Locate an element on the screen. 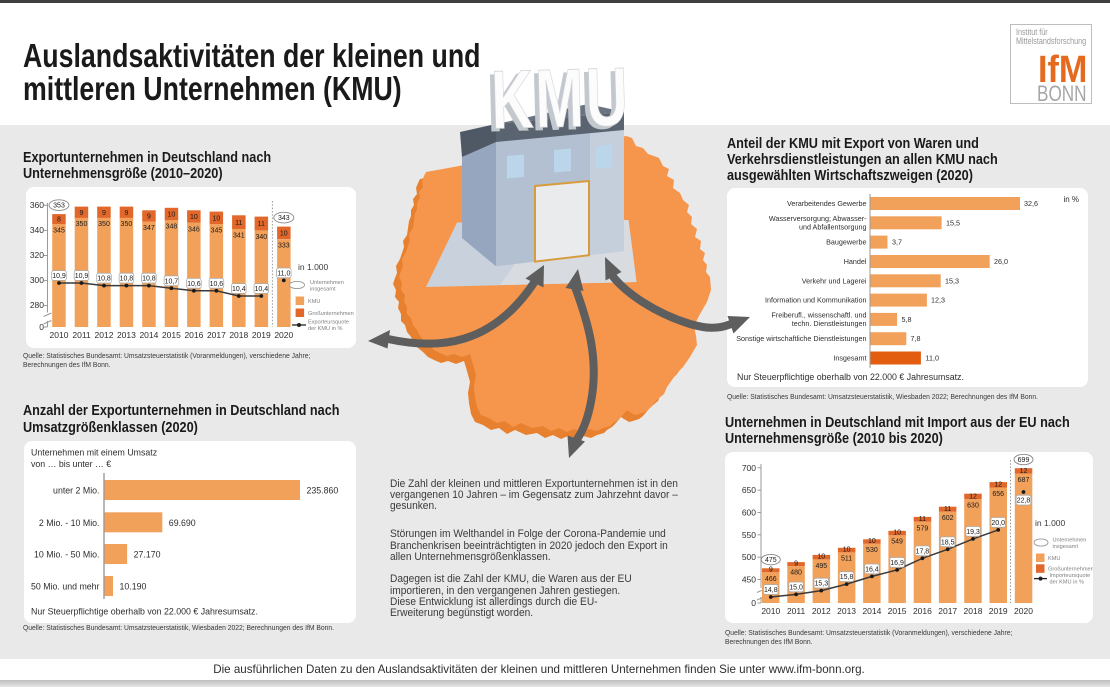  svg-text: 341 is located at coordinates (239, 236).